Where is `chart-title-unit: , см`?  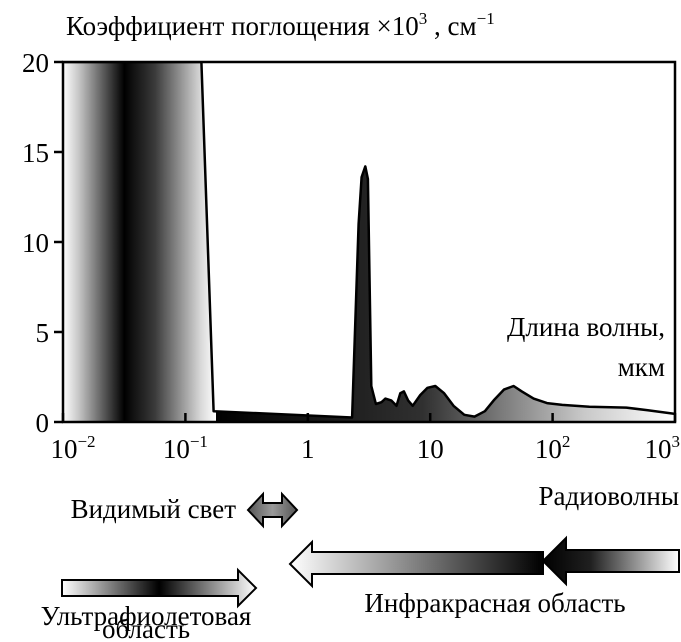 chart-title-unit: , см is located at coordinates (451, 26).